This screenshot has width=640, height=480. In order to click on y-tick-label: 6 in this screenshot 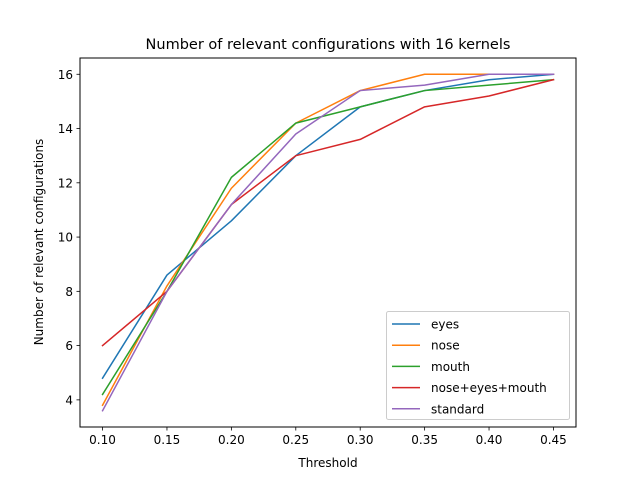, I will do `click(69, 346)`.